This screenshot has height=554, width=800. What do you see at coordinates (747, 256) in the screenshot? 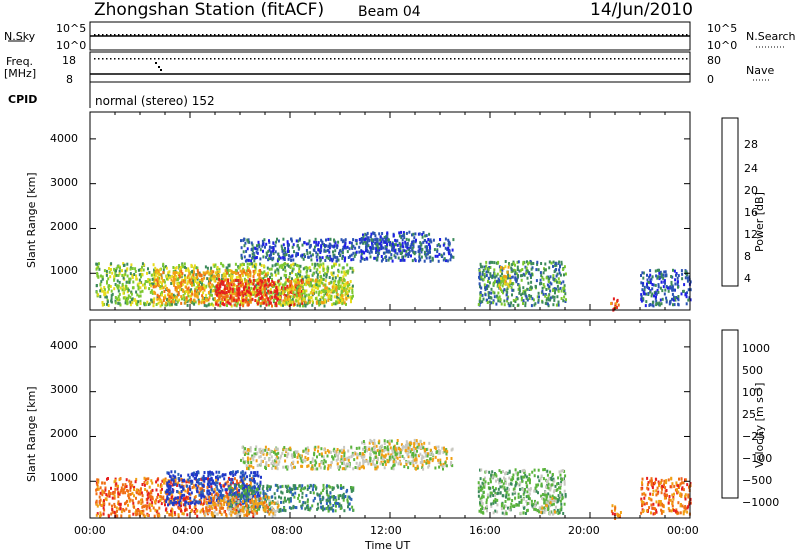
I see `power-cbtick-8: 8` at bounding box center [747, 256].